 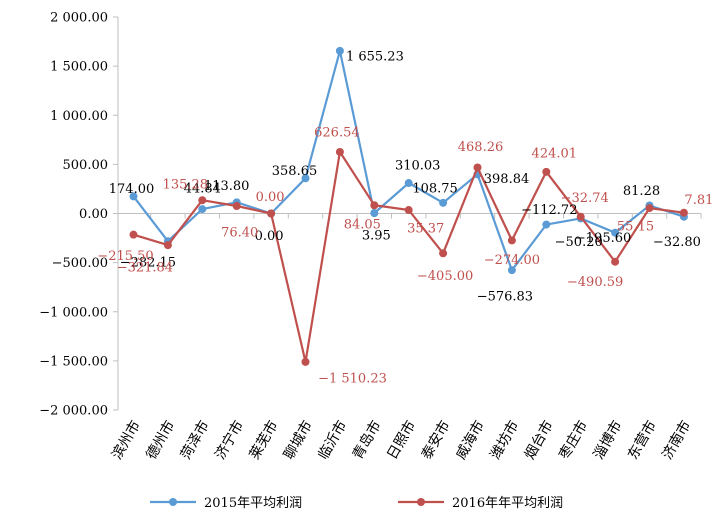 What do you see at coordinates (264, 440) in the screenshot?
I see `x-tick-label: 莱芜市` at bounding box center [264, 440].